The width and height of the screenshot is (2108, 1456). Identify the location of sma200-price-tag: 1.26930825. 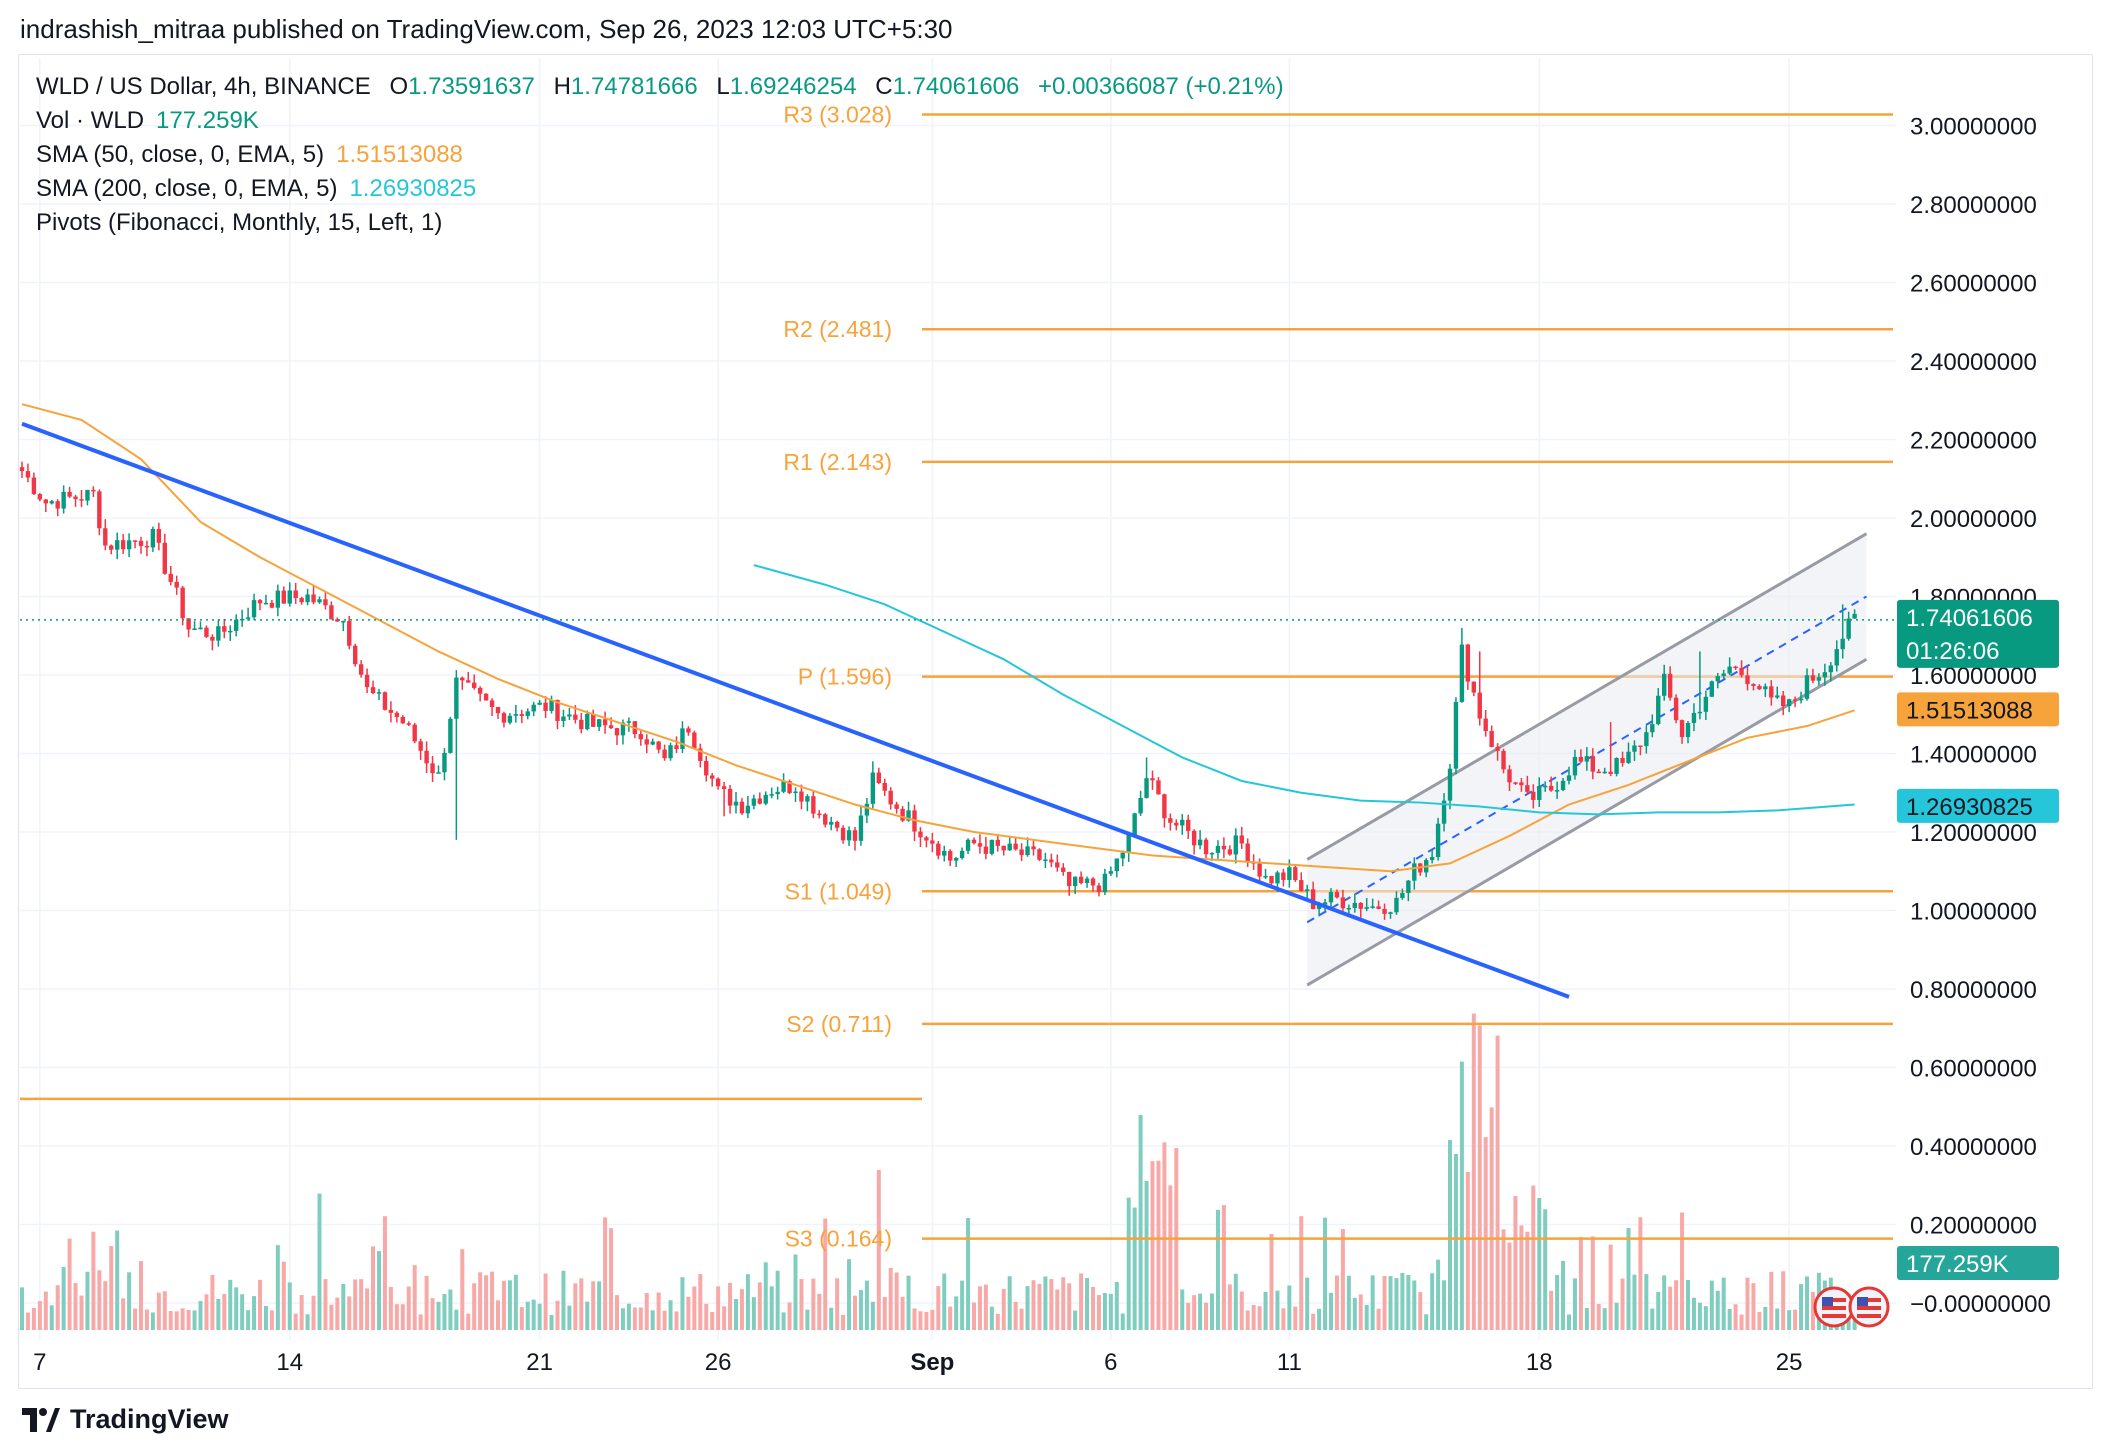
(1978, 805).